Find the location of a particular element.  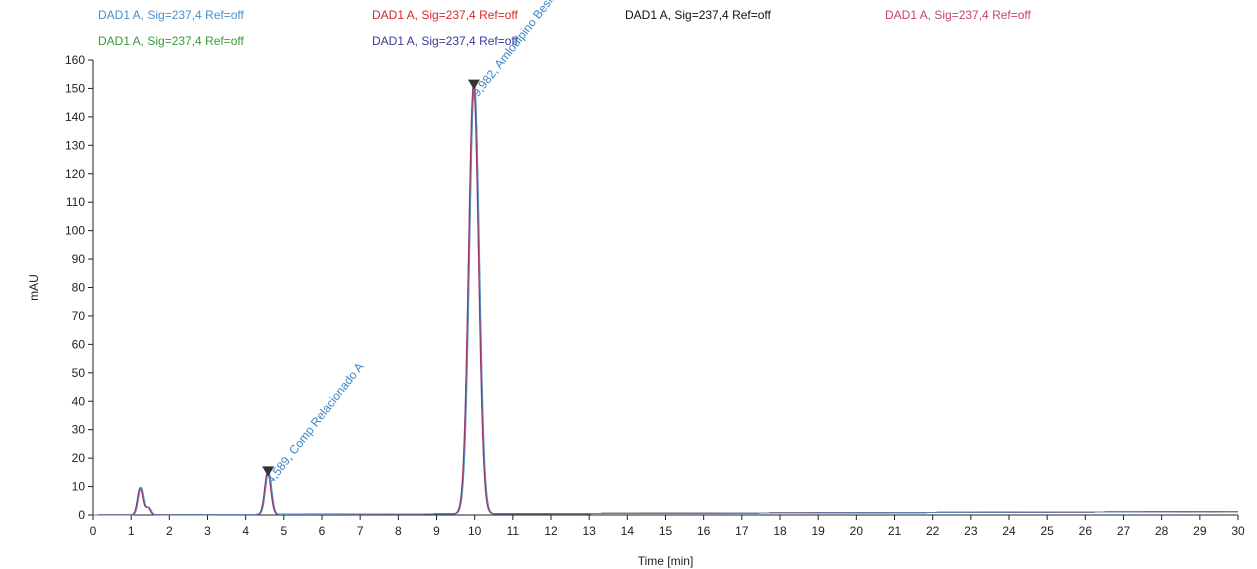

y-tick-label: 30 is located at coordinates (79, 430).